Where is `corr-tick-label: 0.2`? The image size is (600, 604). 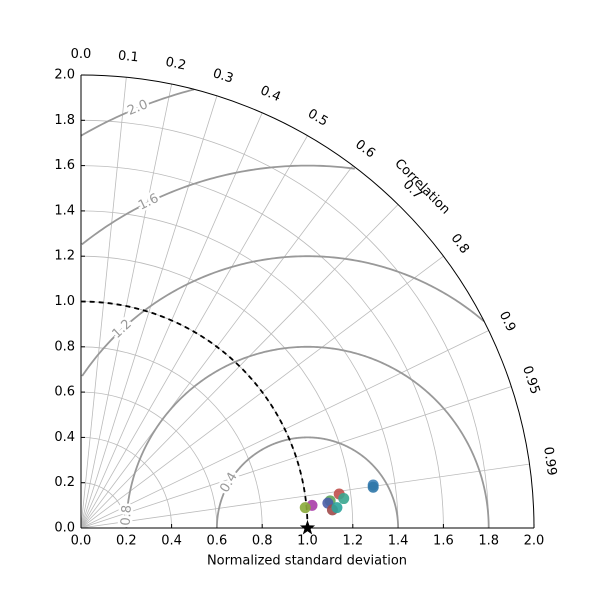
corr-tick-label: 0.2 is located at coordinates (175, 64).